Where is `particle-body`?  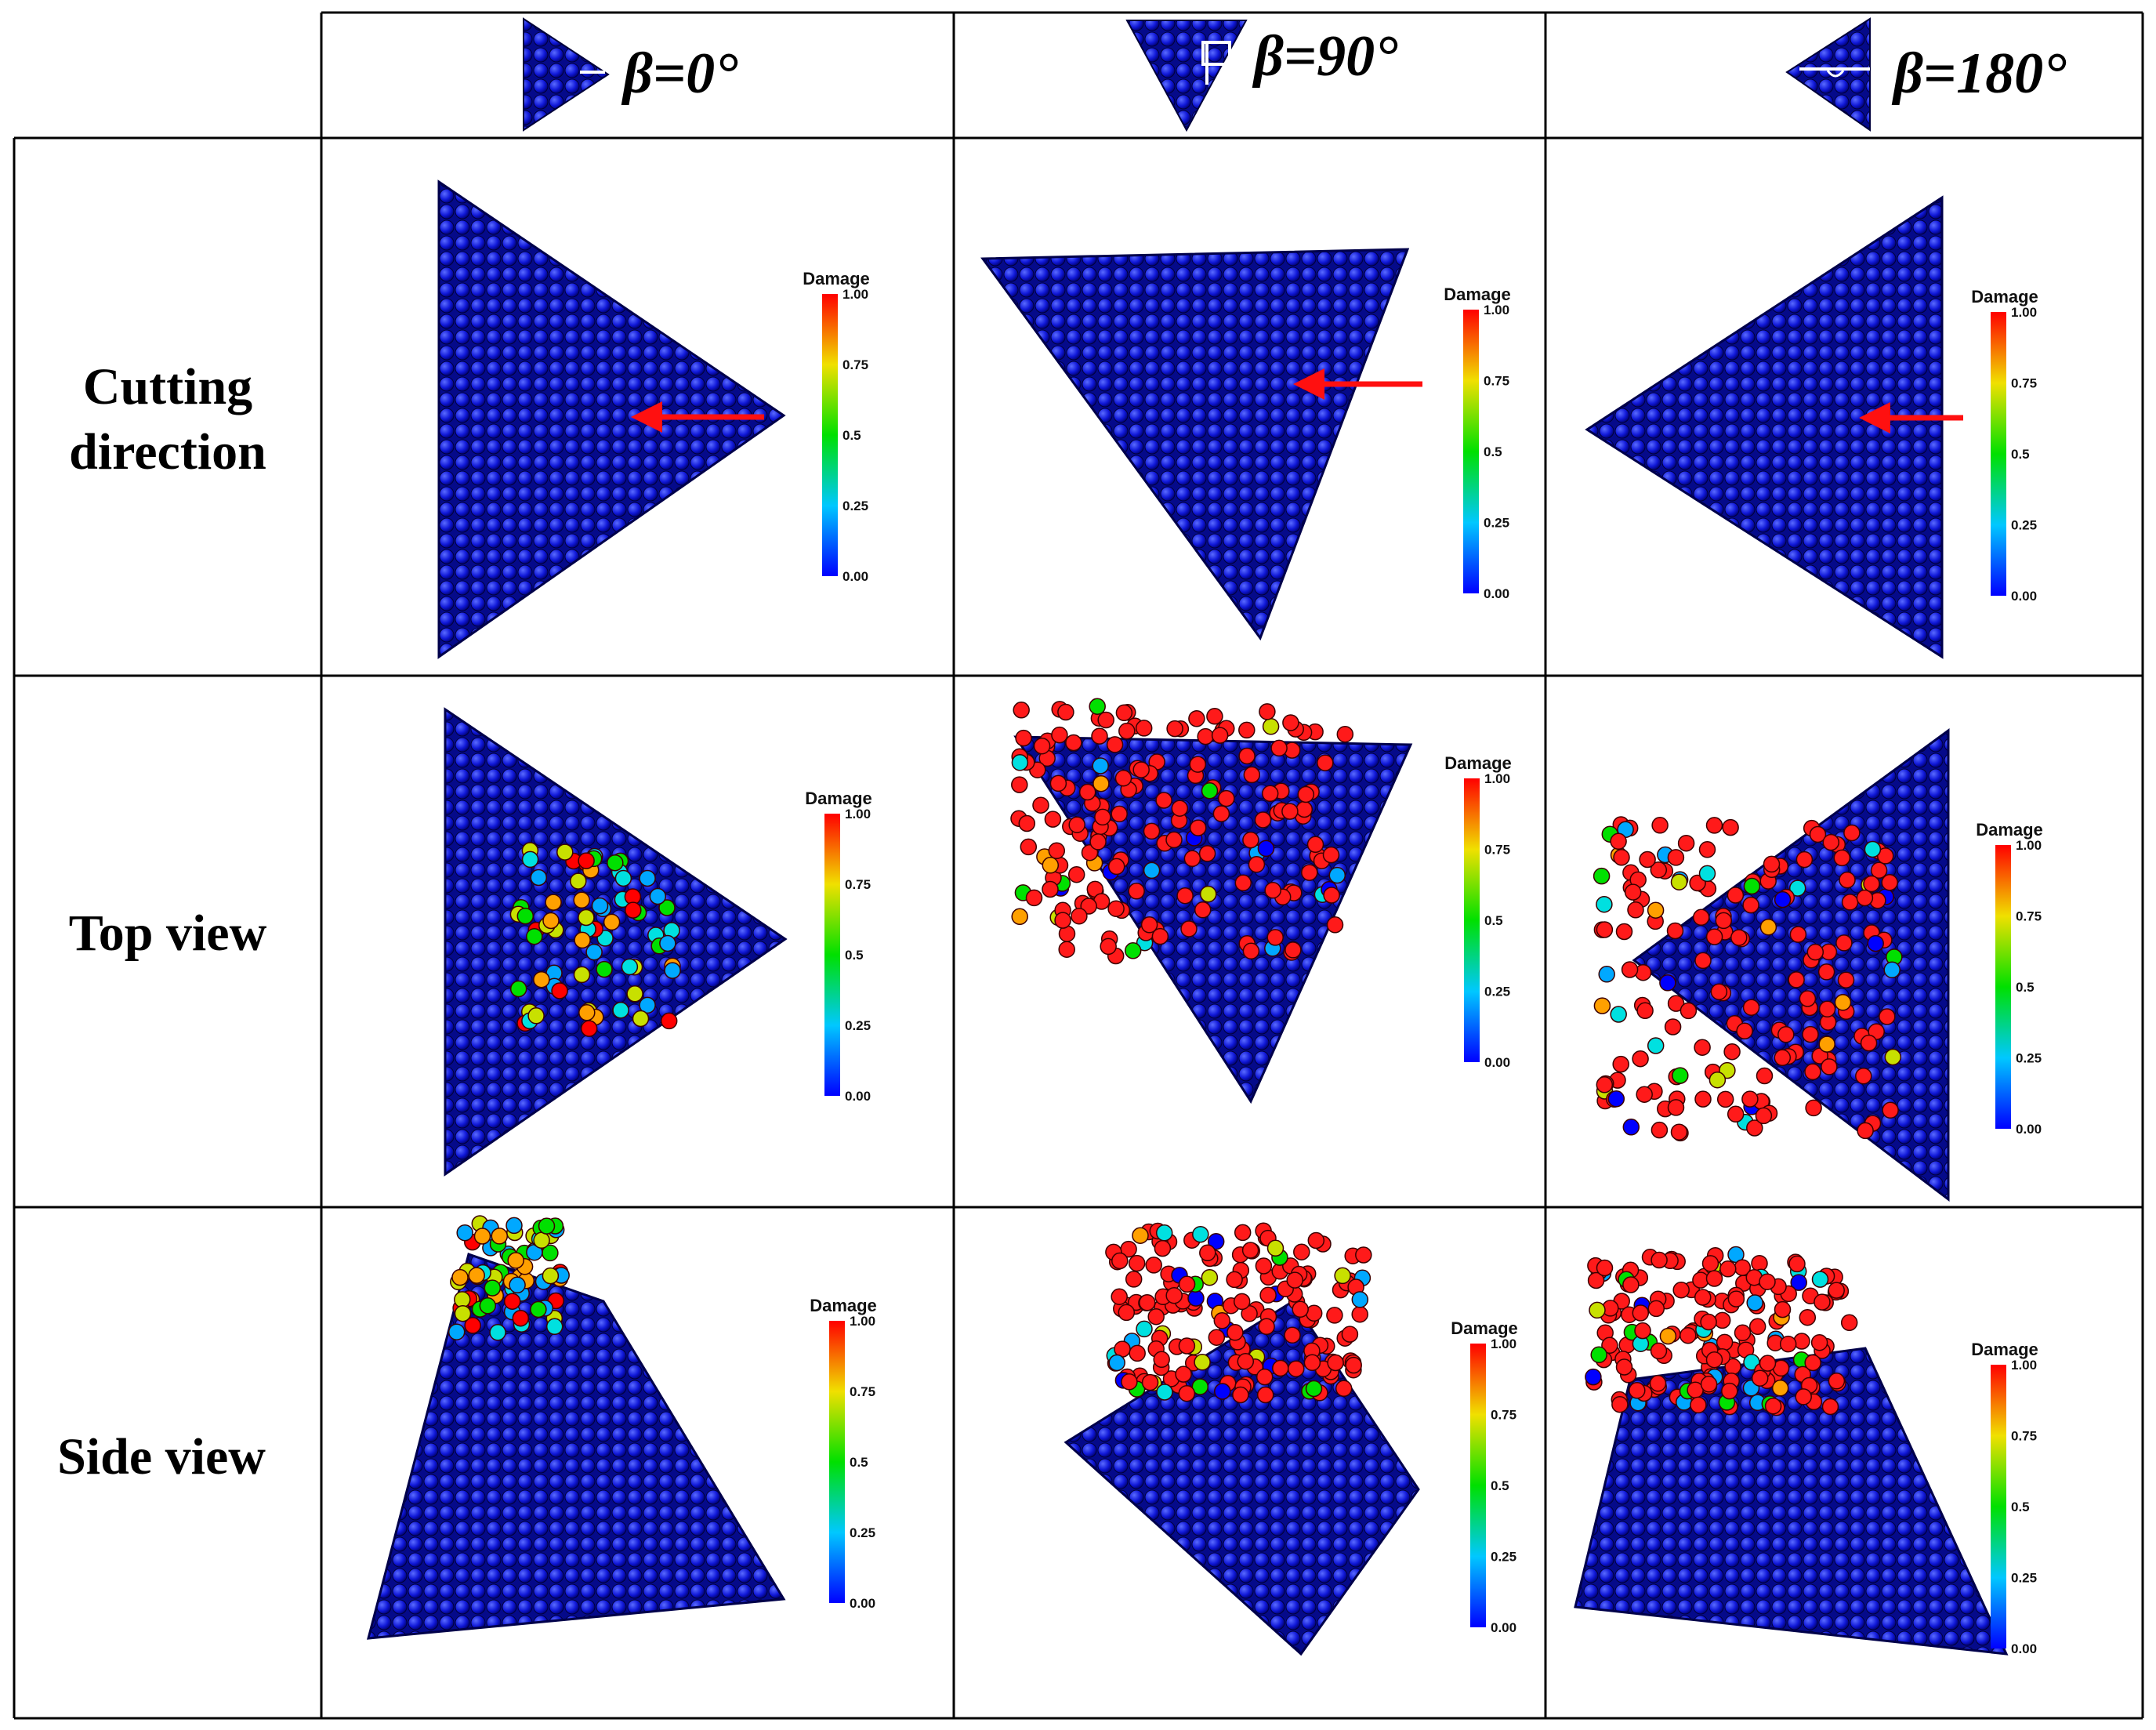
particle-body is located at coordinates (616, 942).